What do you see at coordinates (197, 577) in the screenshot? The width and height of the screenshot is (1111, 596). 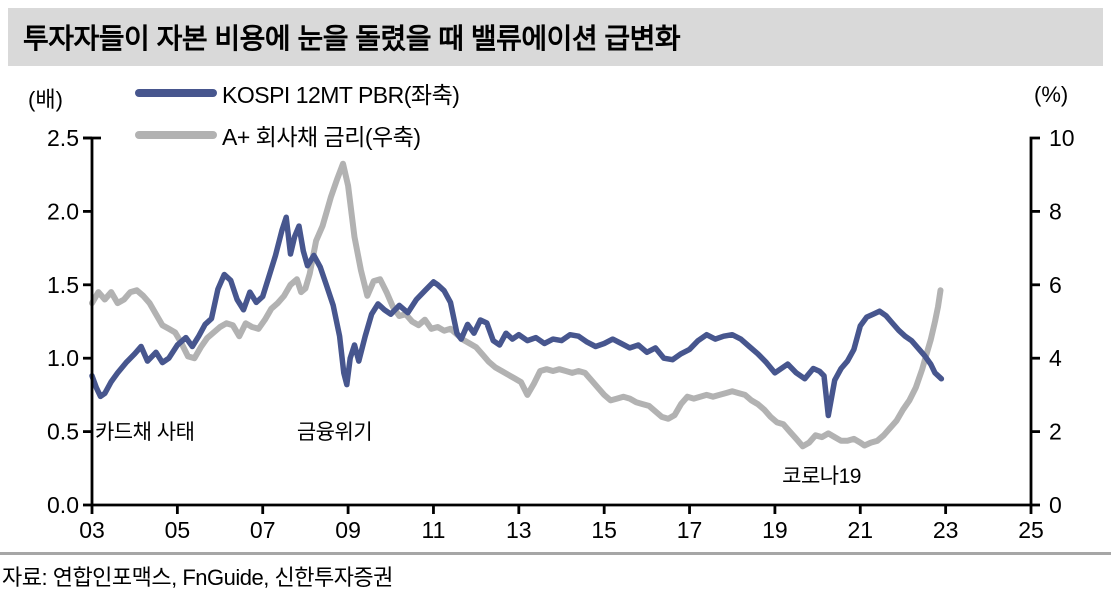 I see `source-text: 자료: 연합인포맥스, FnGuide, 신한투자증권` at bounding box center [197, 577].